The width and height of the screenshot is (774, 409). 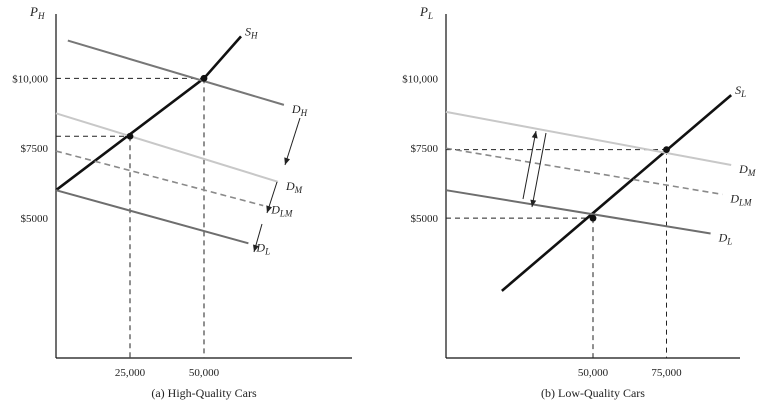 I want to click on x-tick-label: 25,000, so click(x=130, y=373).